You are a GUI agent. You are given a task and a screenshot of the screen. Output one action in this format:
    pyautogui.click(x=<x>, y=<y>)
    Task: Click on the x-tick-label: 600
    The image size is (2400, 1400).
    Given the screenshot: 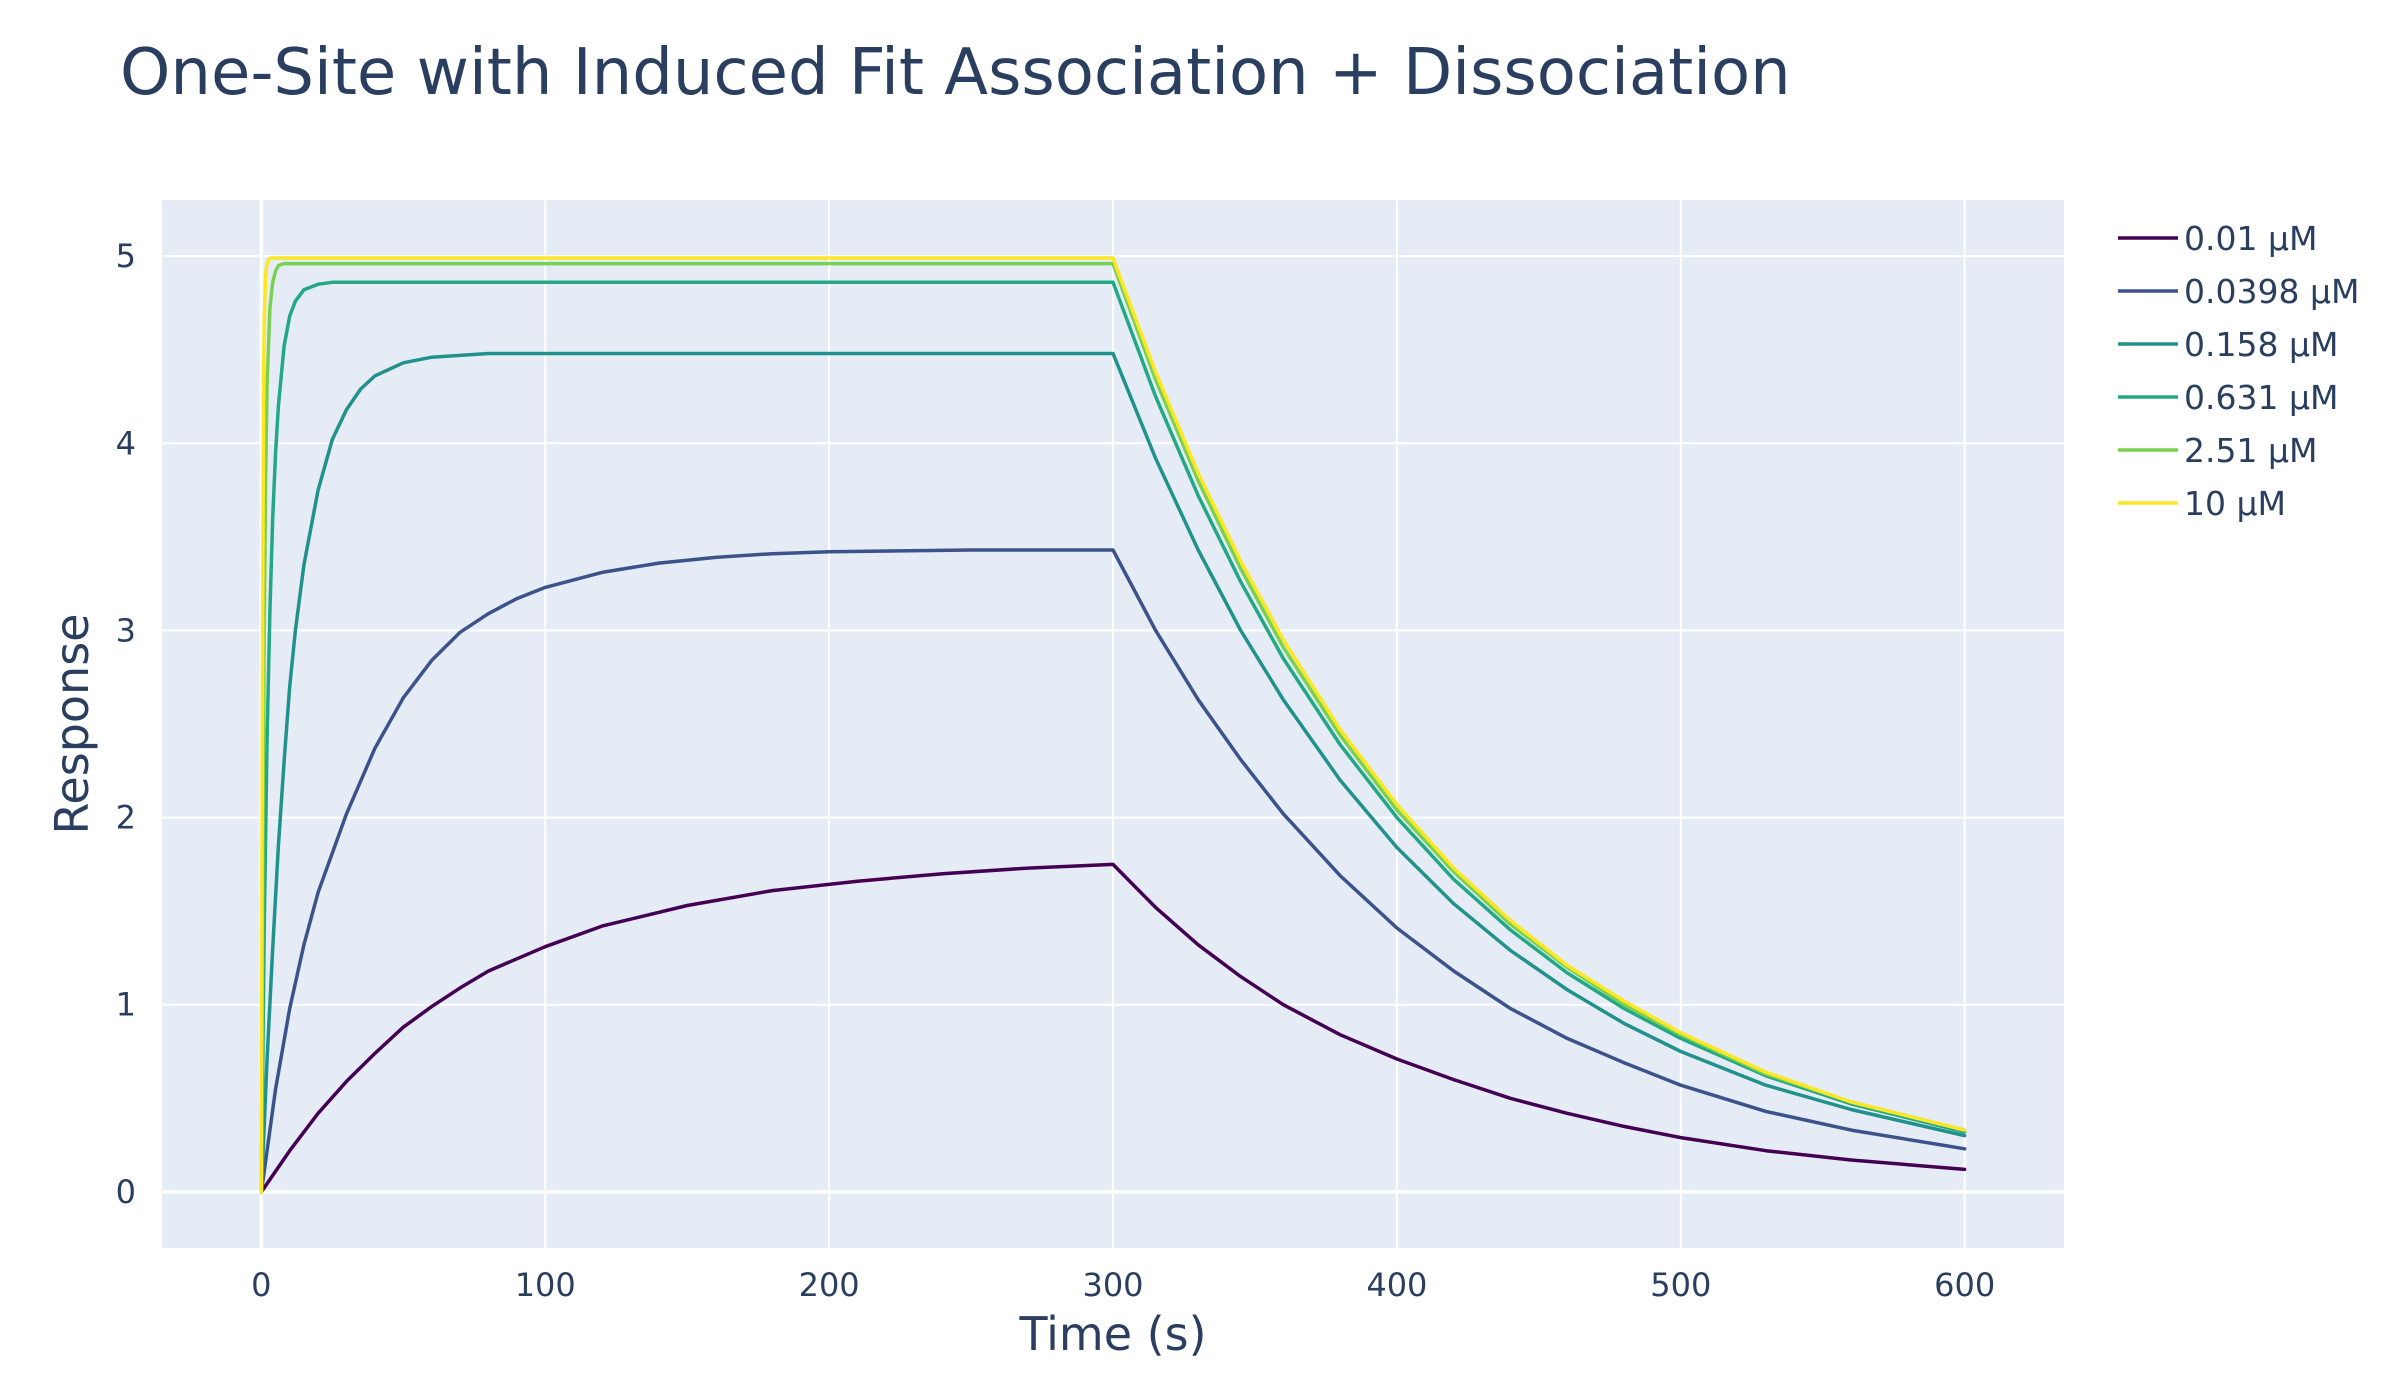 What is the action you would take?
    pyautogui.click(x=1964, y=1285)
    